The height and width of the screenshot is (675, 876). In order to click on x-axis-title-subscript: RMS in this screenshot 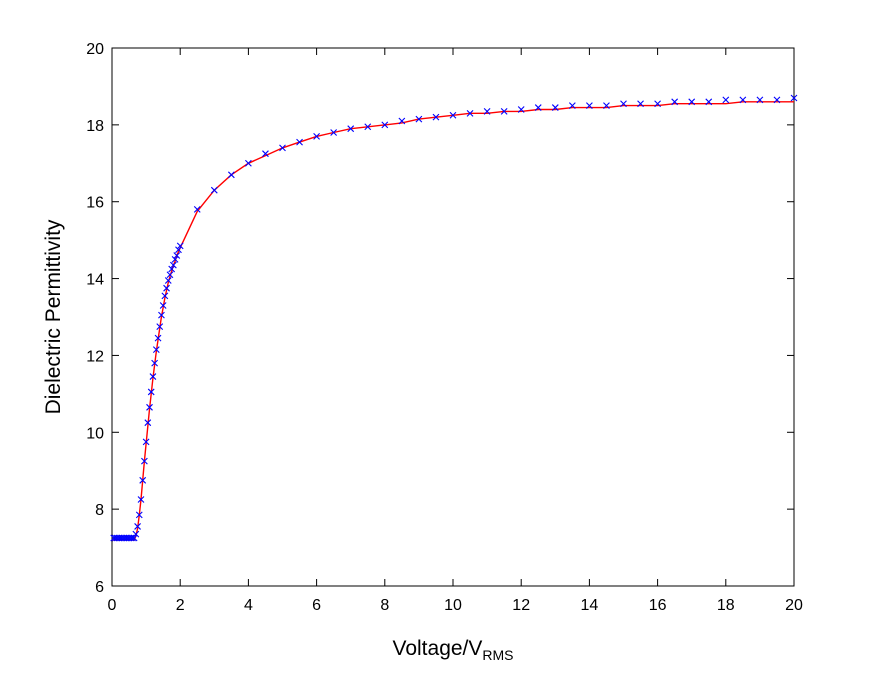, I will do `click(497, 655)`.